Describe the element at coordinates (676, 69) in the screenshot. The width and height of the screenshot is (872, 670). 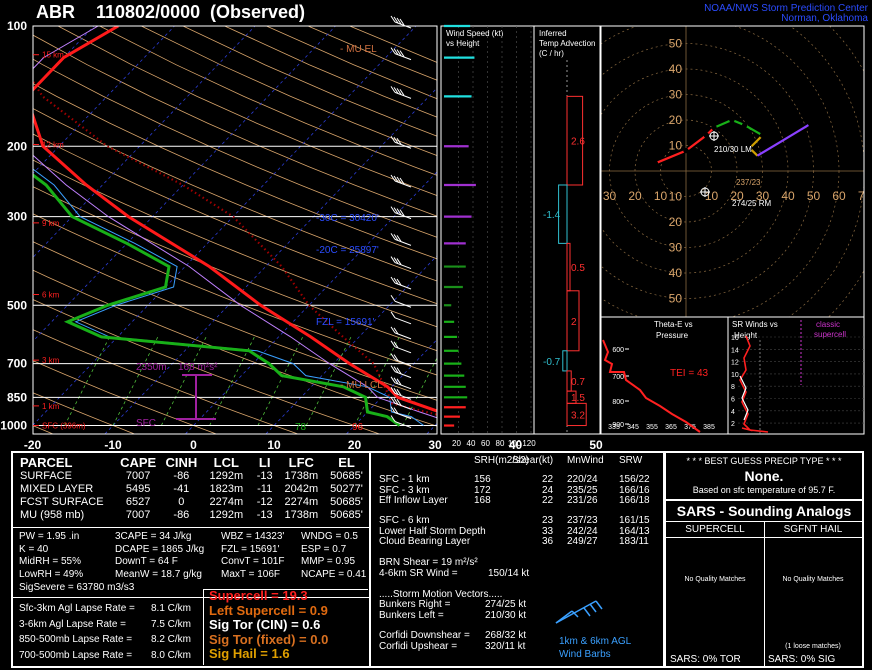
I see `hodo-y-tick: 40` at that location.